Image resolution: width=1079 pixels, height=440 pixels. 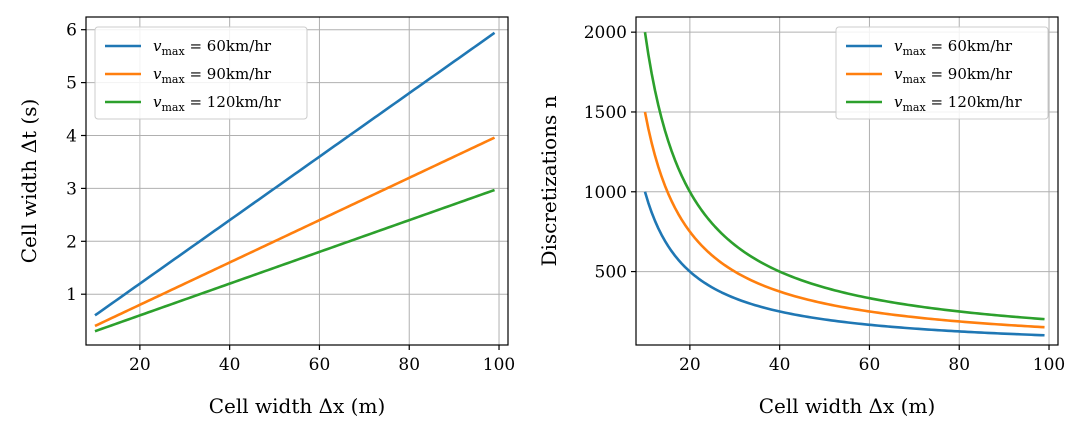 I want to click on y-axis-label: Discretizations n, so click(x=549, y=180).